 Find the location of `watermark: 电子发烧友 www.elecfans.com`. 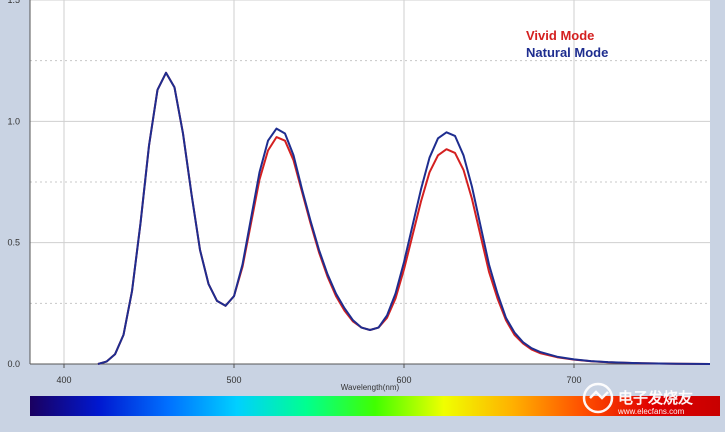

watermark: 电子发烧友 www.elecfans.com is located at coordinates (637, 399).